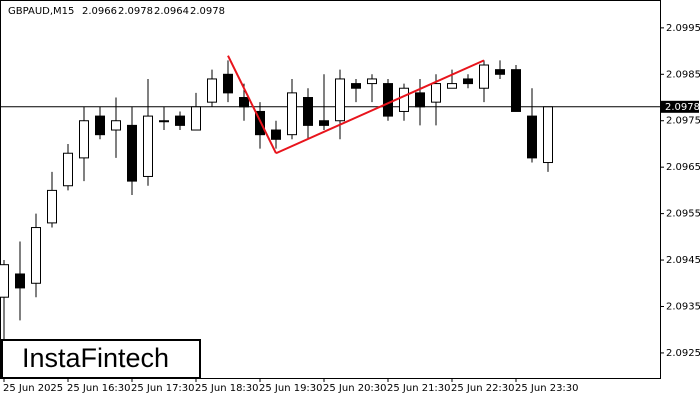 This screenshot has height=400, width=700. I want to click on logo: InstaFintech, so click(95, 358).